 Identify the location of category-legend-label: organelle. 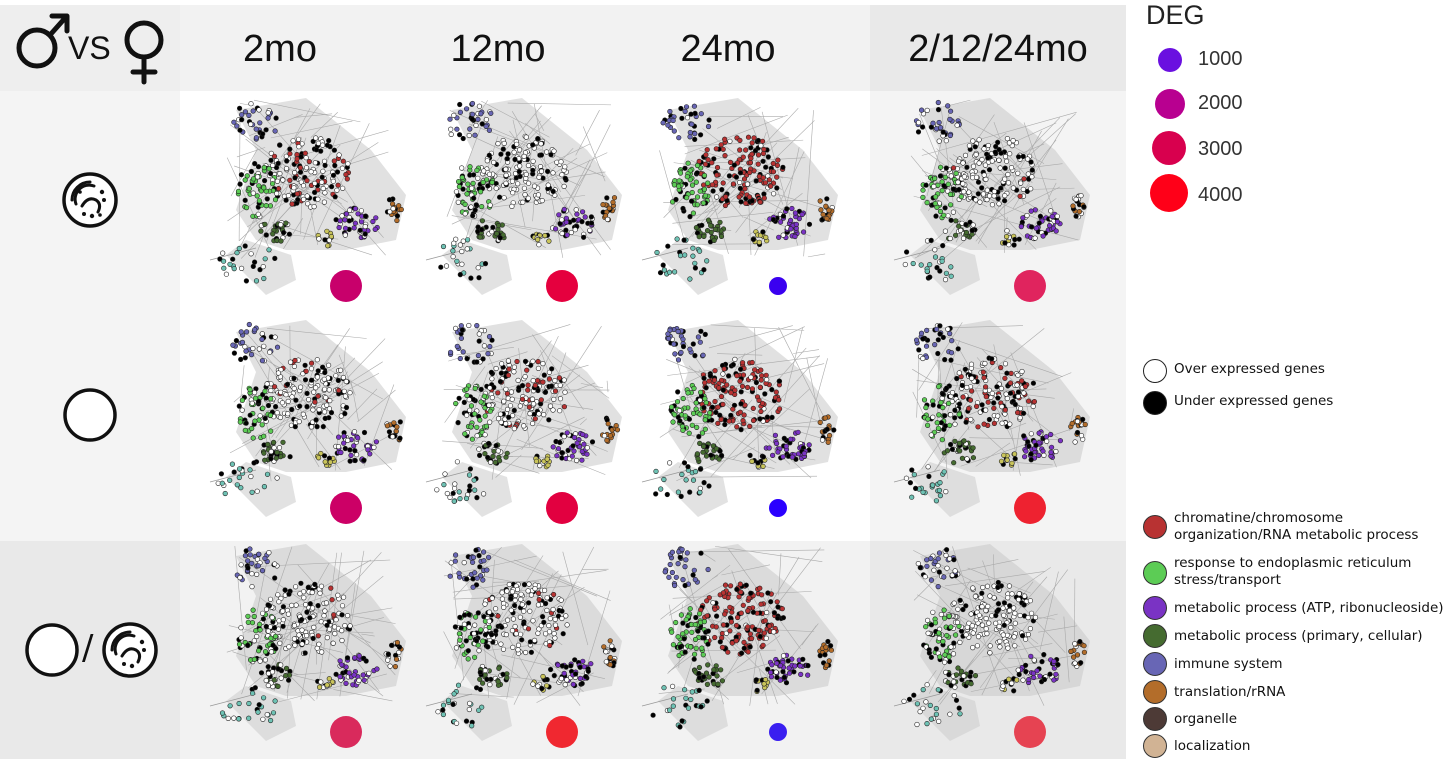
(1206, 719).